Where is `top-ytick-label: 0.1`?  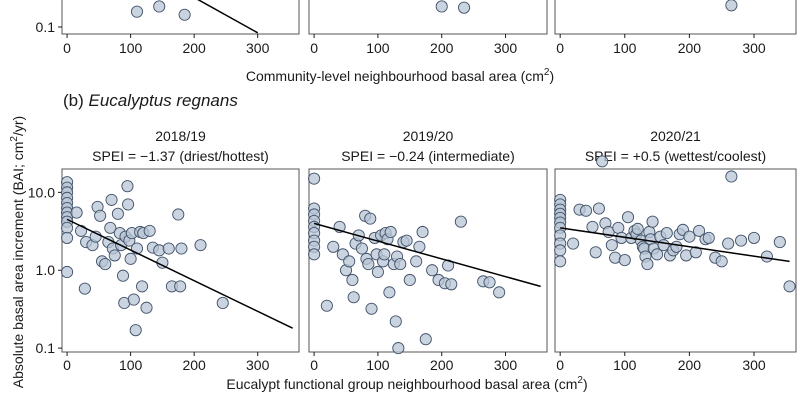
top-ytick-label: 0.1 is located at coordinates (46, 27).